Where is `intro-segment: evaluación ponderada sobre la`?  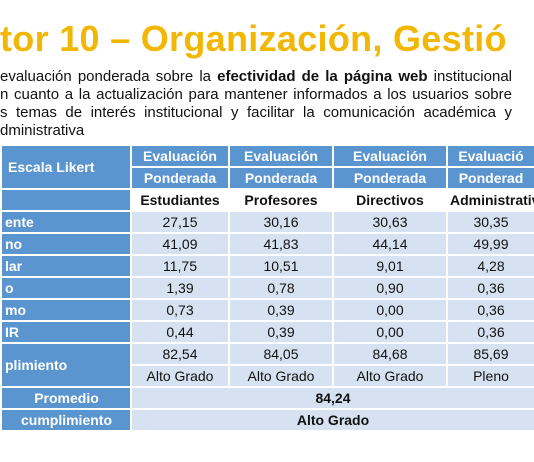
intro-segment: evaluación ponderada sobre la is located at coordinates (109, 76).